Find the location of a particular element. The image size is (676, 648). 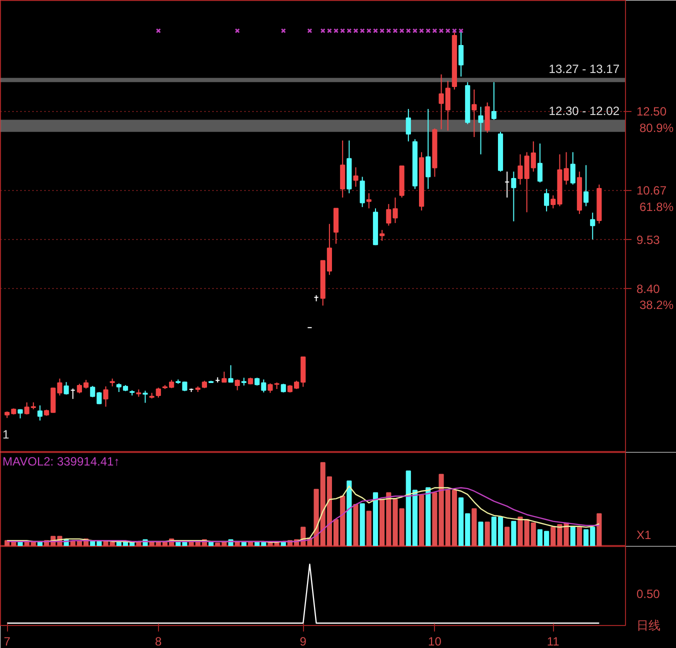

y2-tick-label: 61.8% is located at coordinates (657, 207).